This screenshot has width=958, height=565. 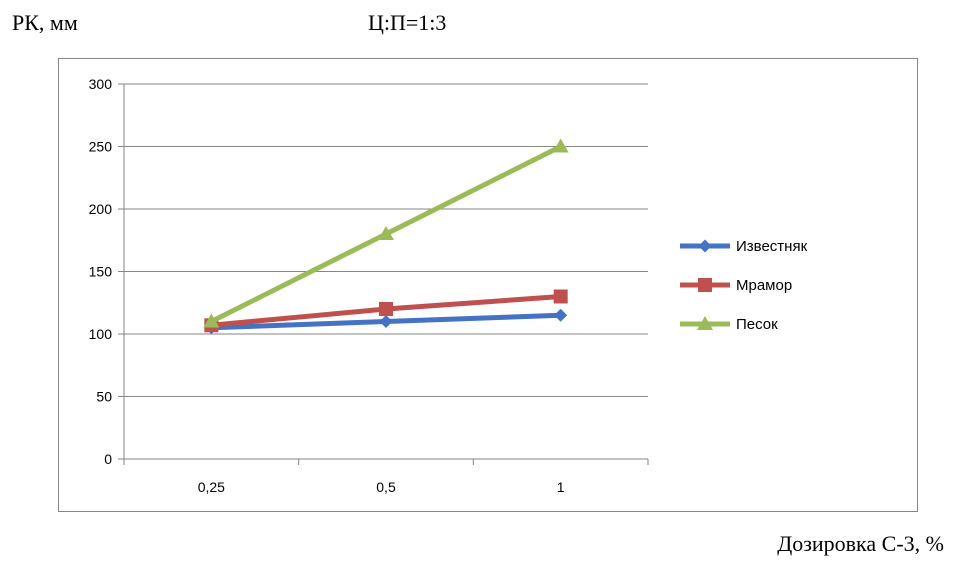 I want to click on y-tick-label: 150, so click(x=101, y=272).